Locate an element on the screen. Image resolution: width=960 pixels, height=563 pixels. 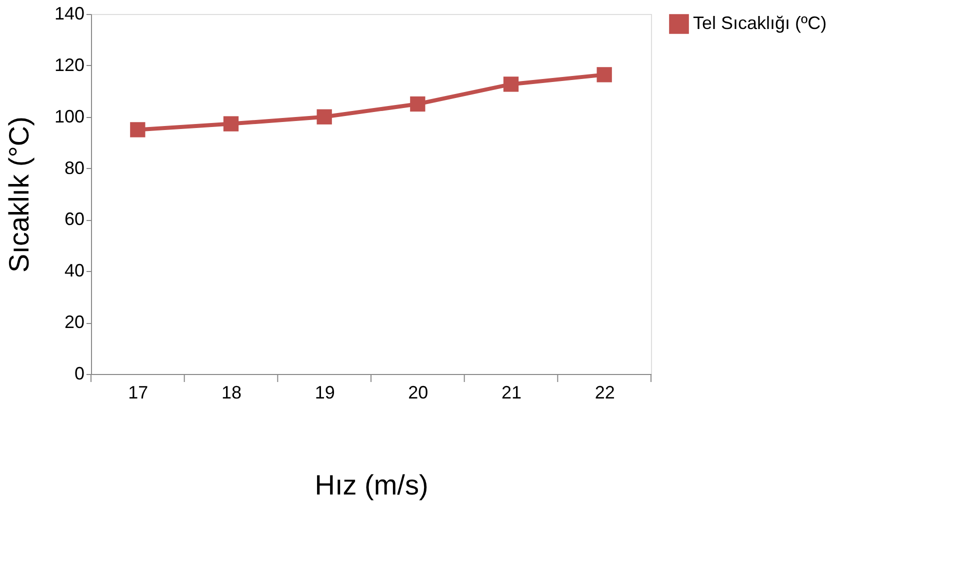
y-tick-label: 40 is located at coordinates (74, 270).